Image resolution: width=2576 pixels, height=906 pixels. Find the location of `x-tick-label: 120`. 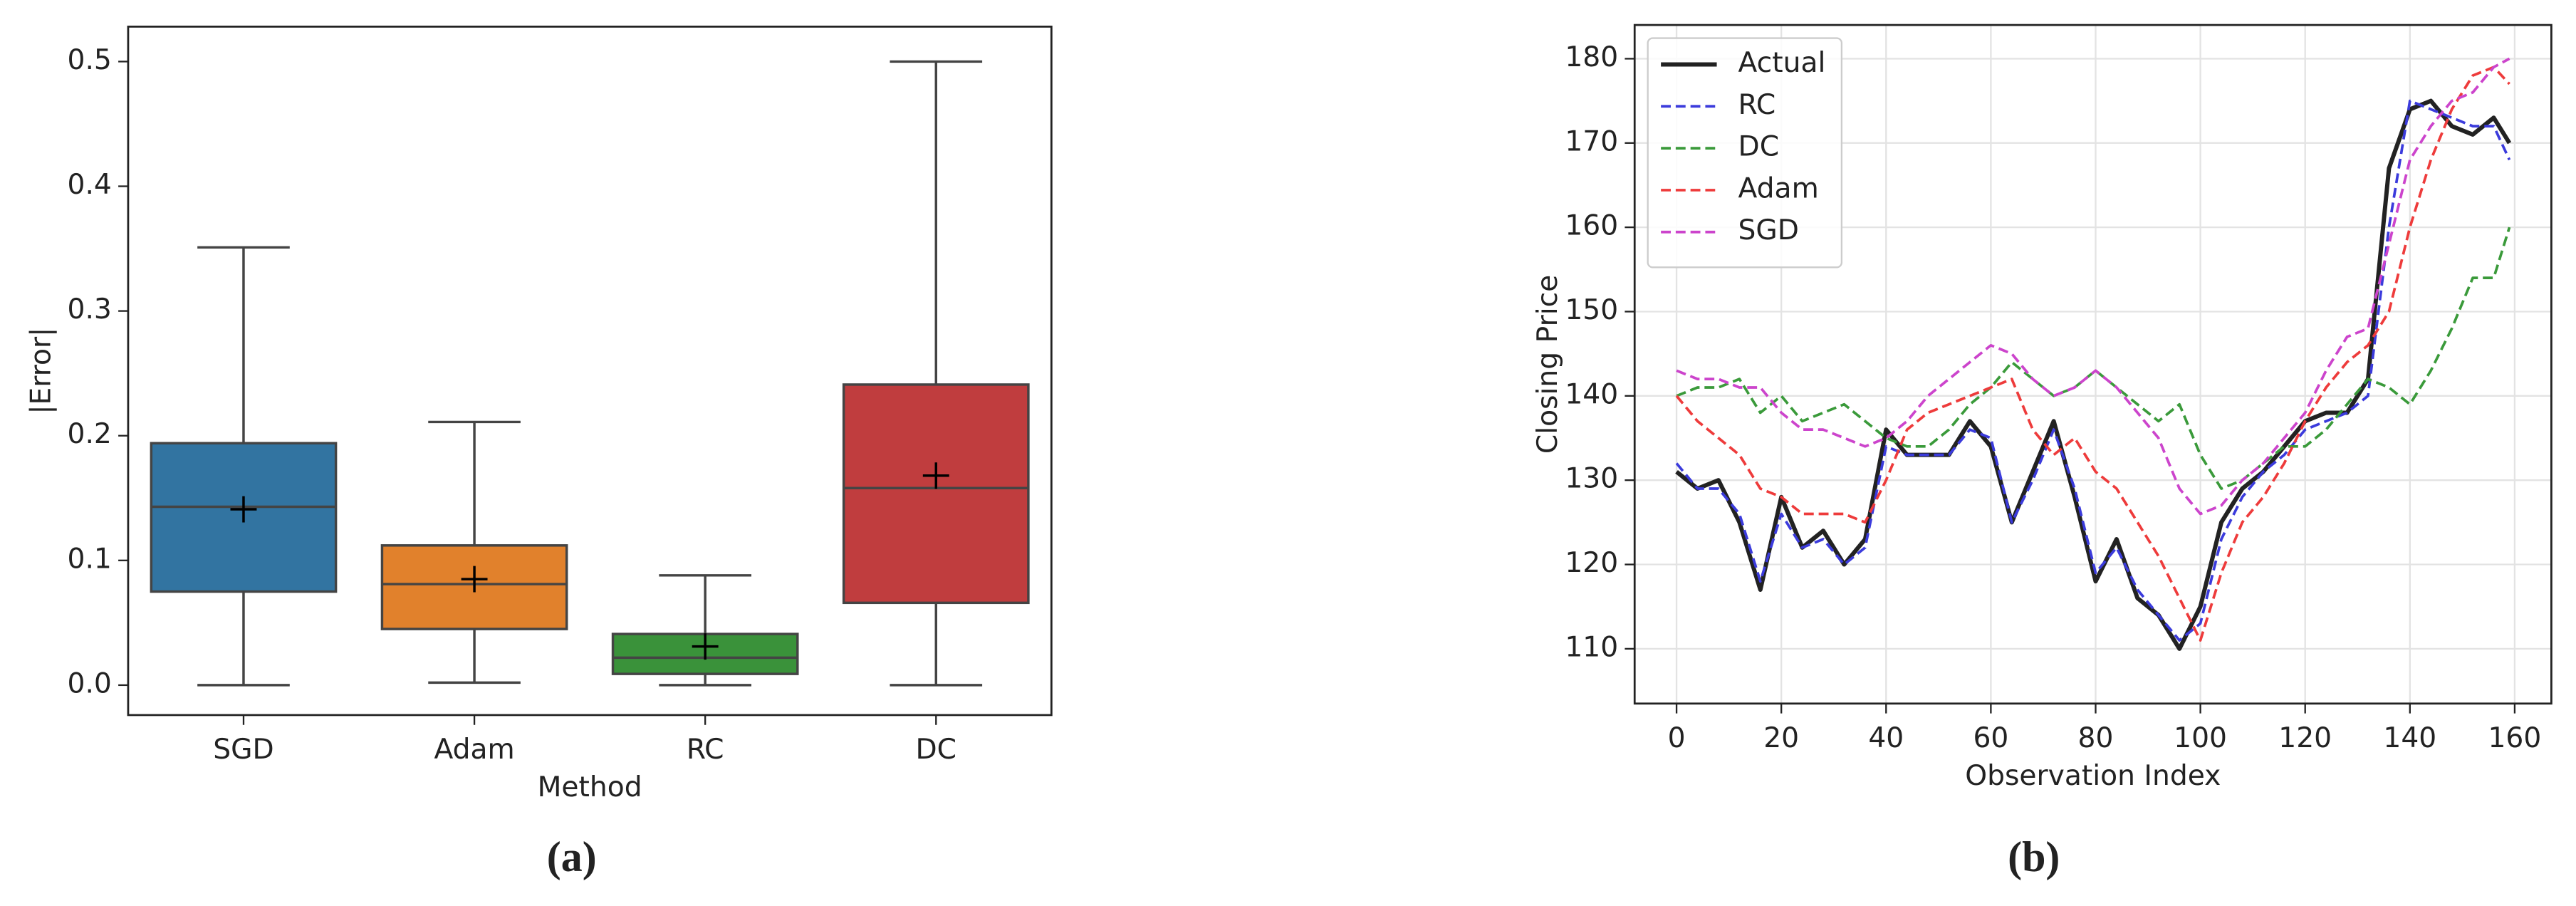

x-tick-label: 120 is located at coordinates (2305, 738).